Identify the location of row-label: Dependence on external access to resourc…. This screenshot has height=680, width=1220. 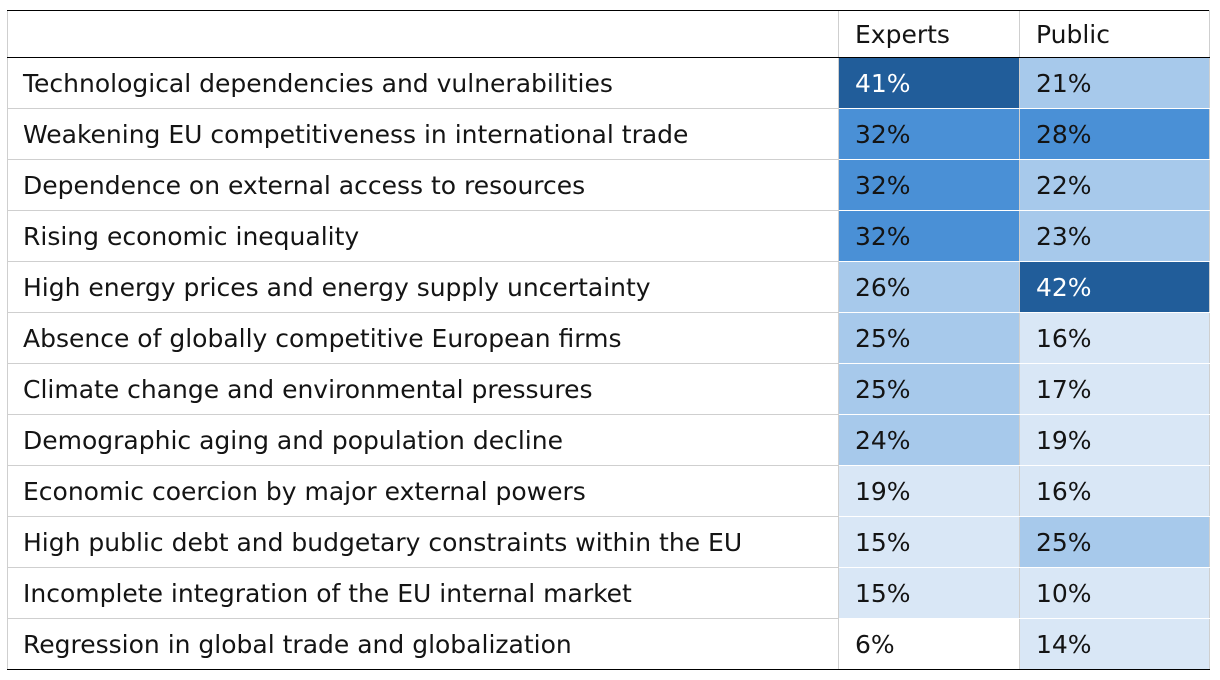
(423, 185).